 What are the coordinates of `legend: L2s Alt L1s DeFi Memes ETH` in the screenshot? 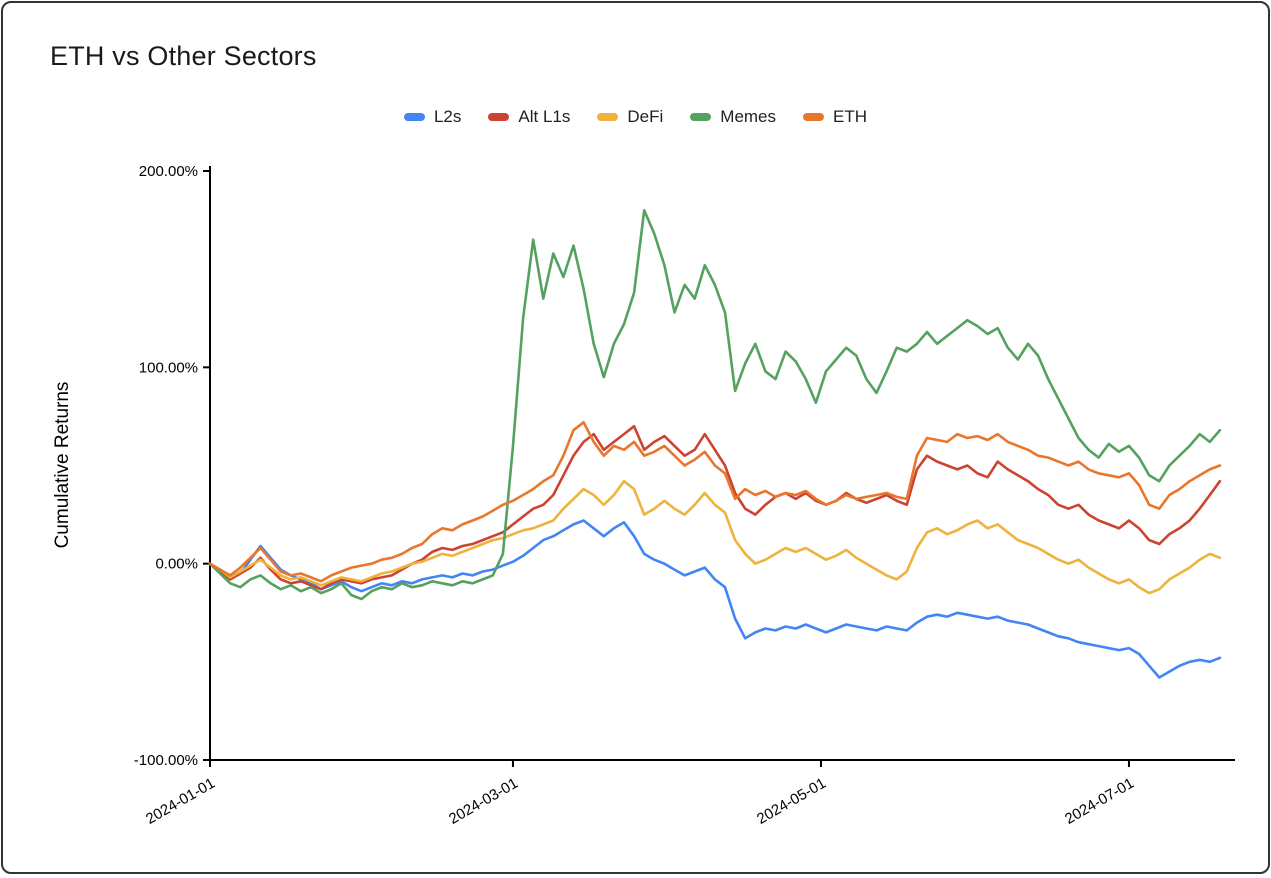 It's located at (635, 117).